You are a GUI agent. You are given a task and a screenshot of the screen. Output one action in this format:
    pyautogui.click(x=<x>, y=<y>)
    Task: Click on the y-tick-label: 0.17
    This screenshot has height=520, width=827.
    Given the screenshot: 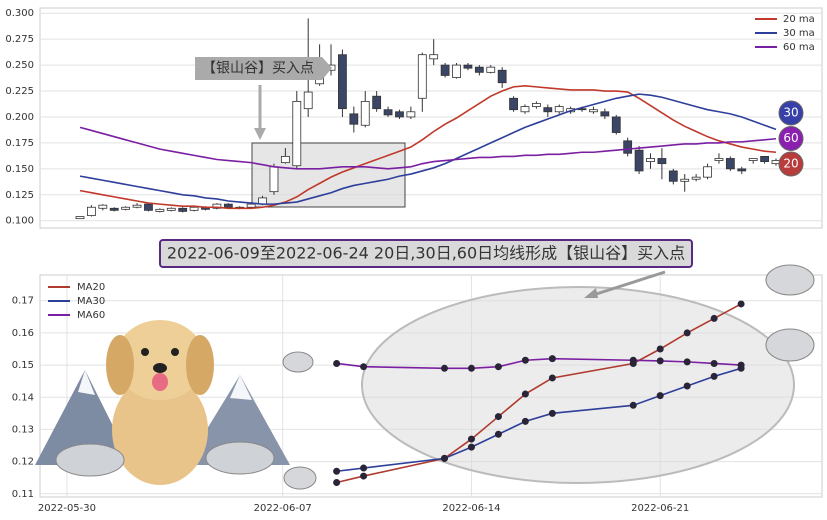 What is the action you would take?
    pyautogui.click(x=23, y=301)
    